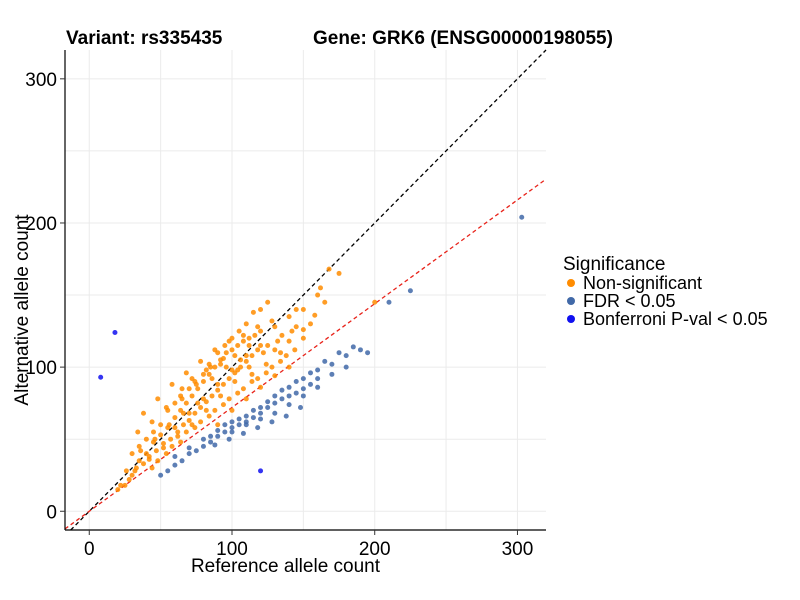 This screenshot has height=600, width=800. I want to click on series-non-significant, so click(246, 379).